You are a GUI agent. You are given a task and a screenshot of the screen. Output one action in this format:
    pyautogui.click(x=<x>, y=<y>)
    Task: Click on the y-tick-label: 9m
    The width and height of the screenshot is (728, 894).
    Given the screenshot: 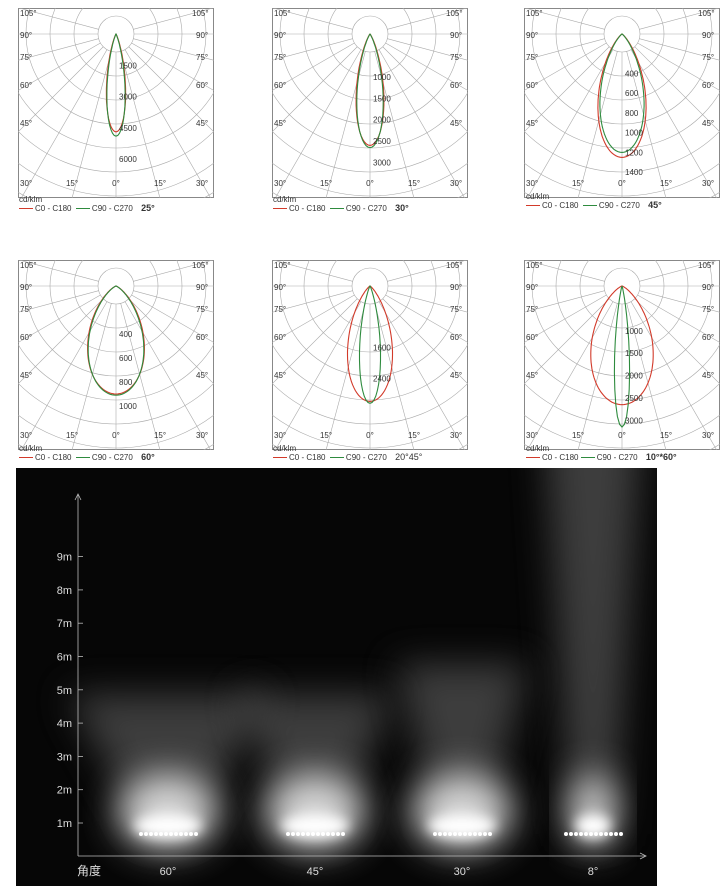 What is the action you would take?
    pyautogui.click(x=64, y=558)
    